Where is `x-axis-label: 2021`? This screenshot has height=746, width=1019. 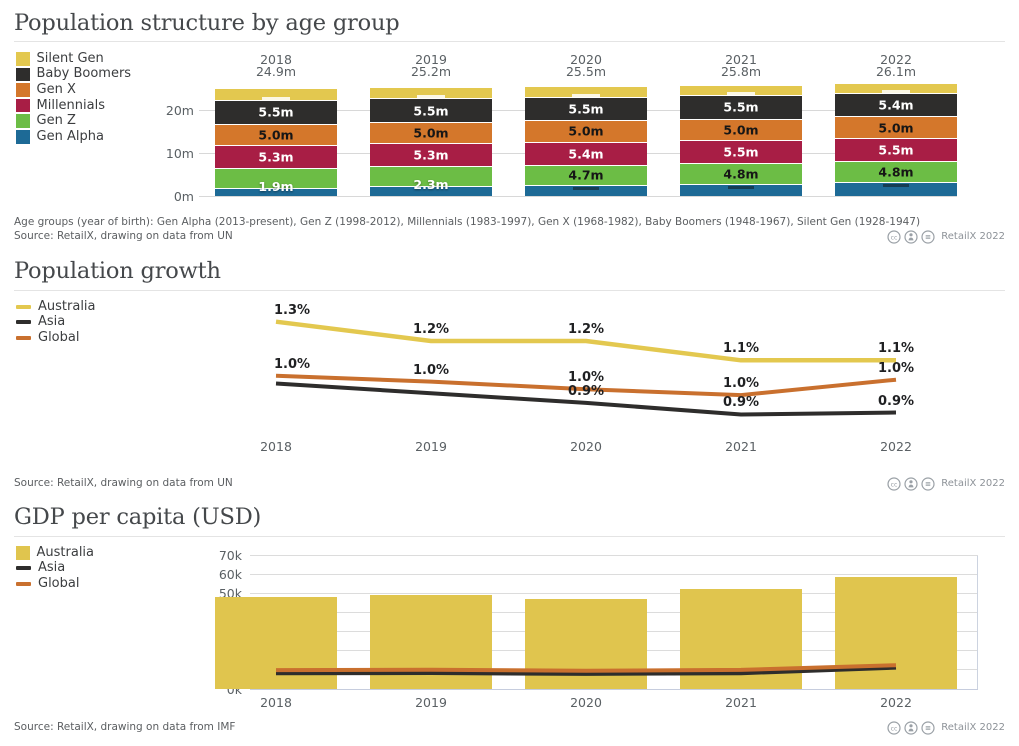 x-axis-label: 2021 is located at coordinates (741, 446).